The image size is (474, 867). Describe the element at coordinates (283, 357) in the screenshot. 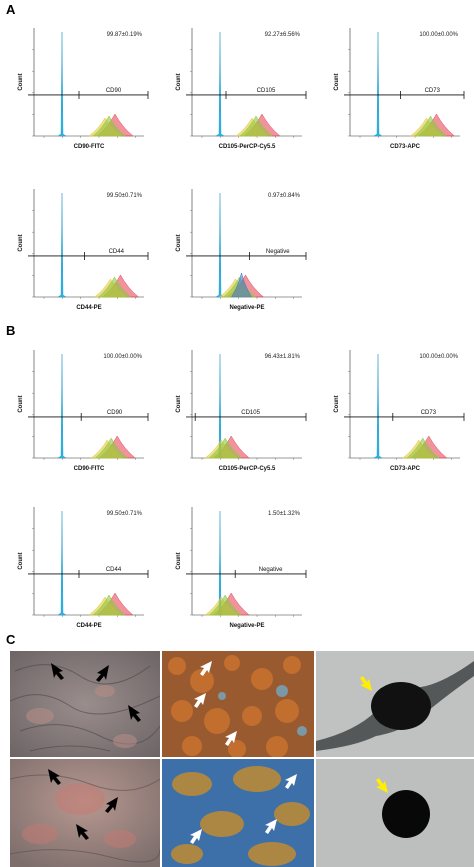

I see `positive-percent: 96.43±1.81%` at that location.